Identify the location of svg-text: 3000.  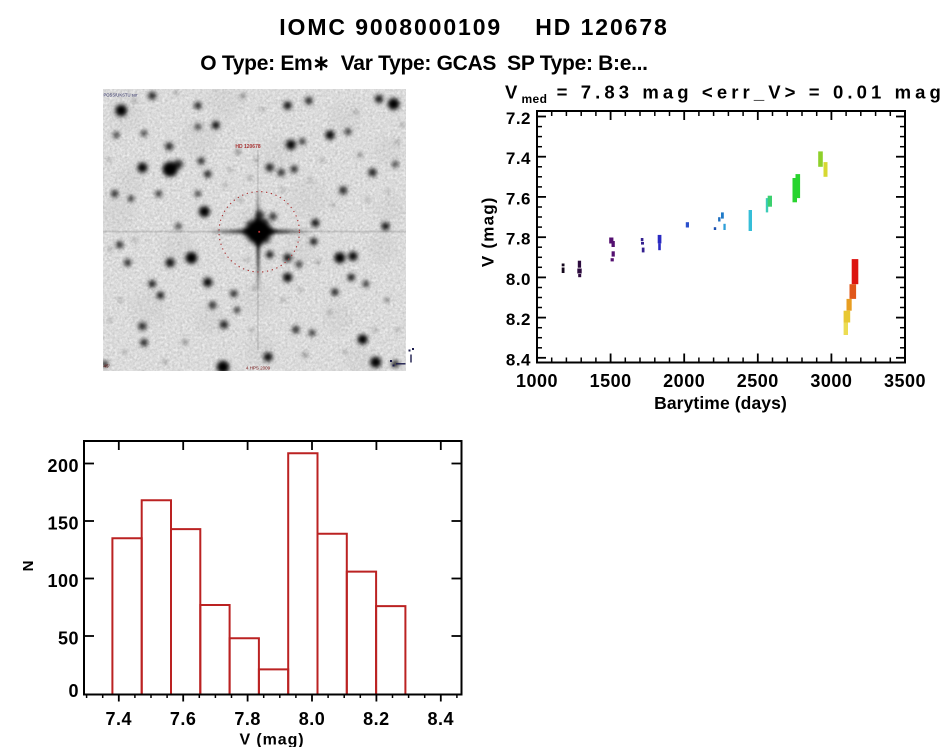
(831, 381).